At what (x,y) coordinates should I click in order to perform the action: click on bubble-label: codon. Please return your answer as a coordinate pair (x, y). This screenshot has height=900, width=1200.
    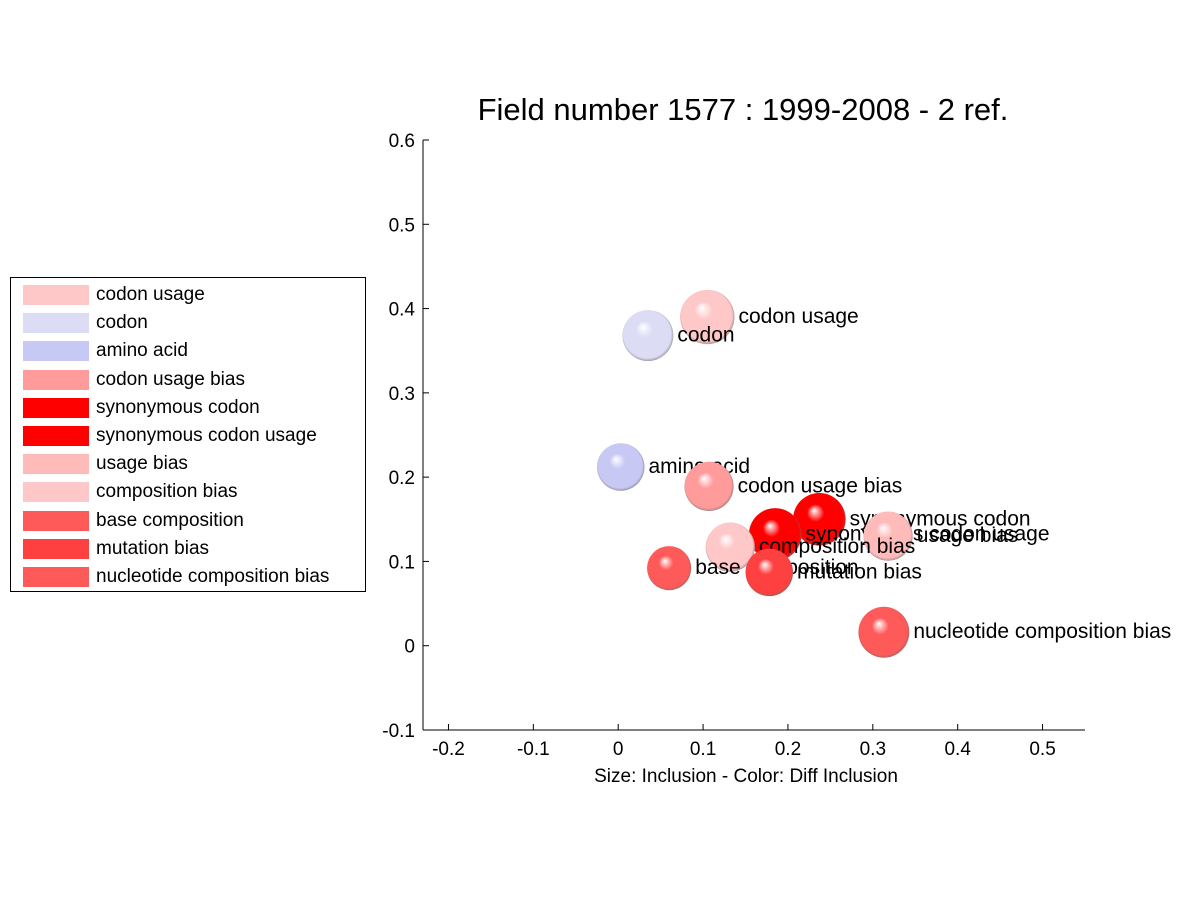
    Looking at the image, I should click on (705, 335).